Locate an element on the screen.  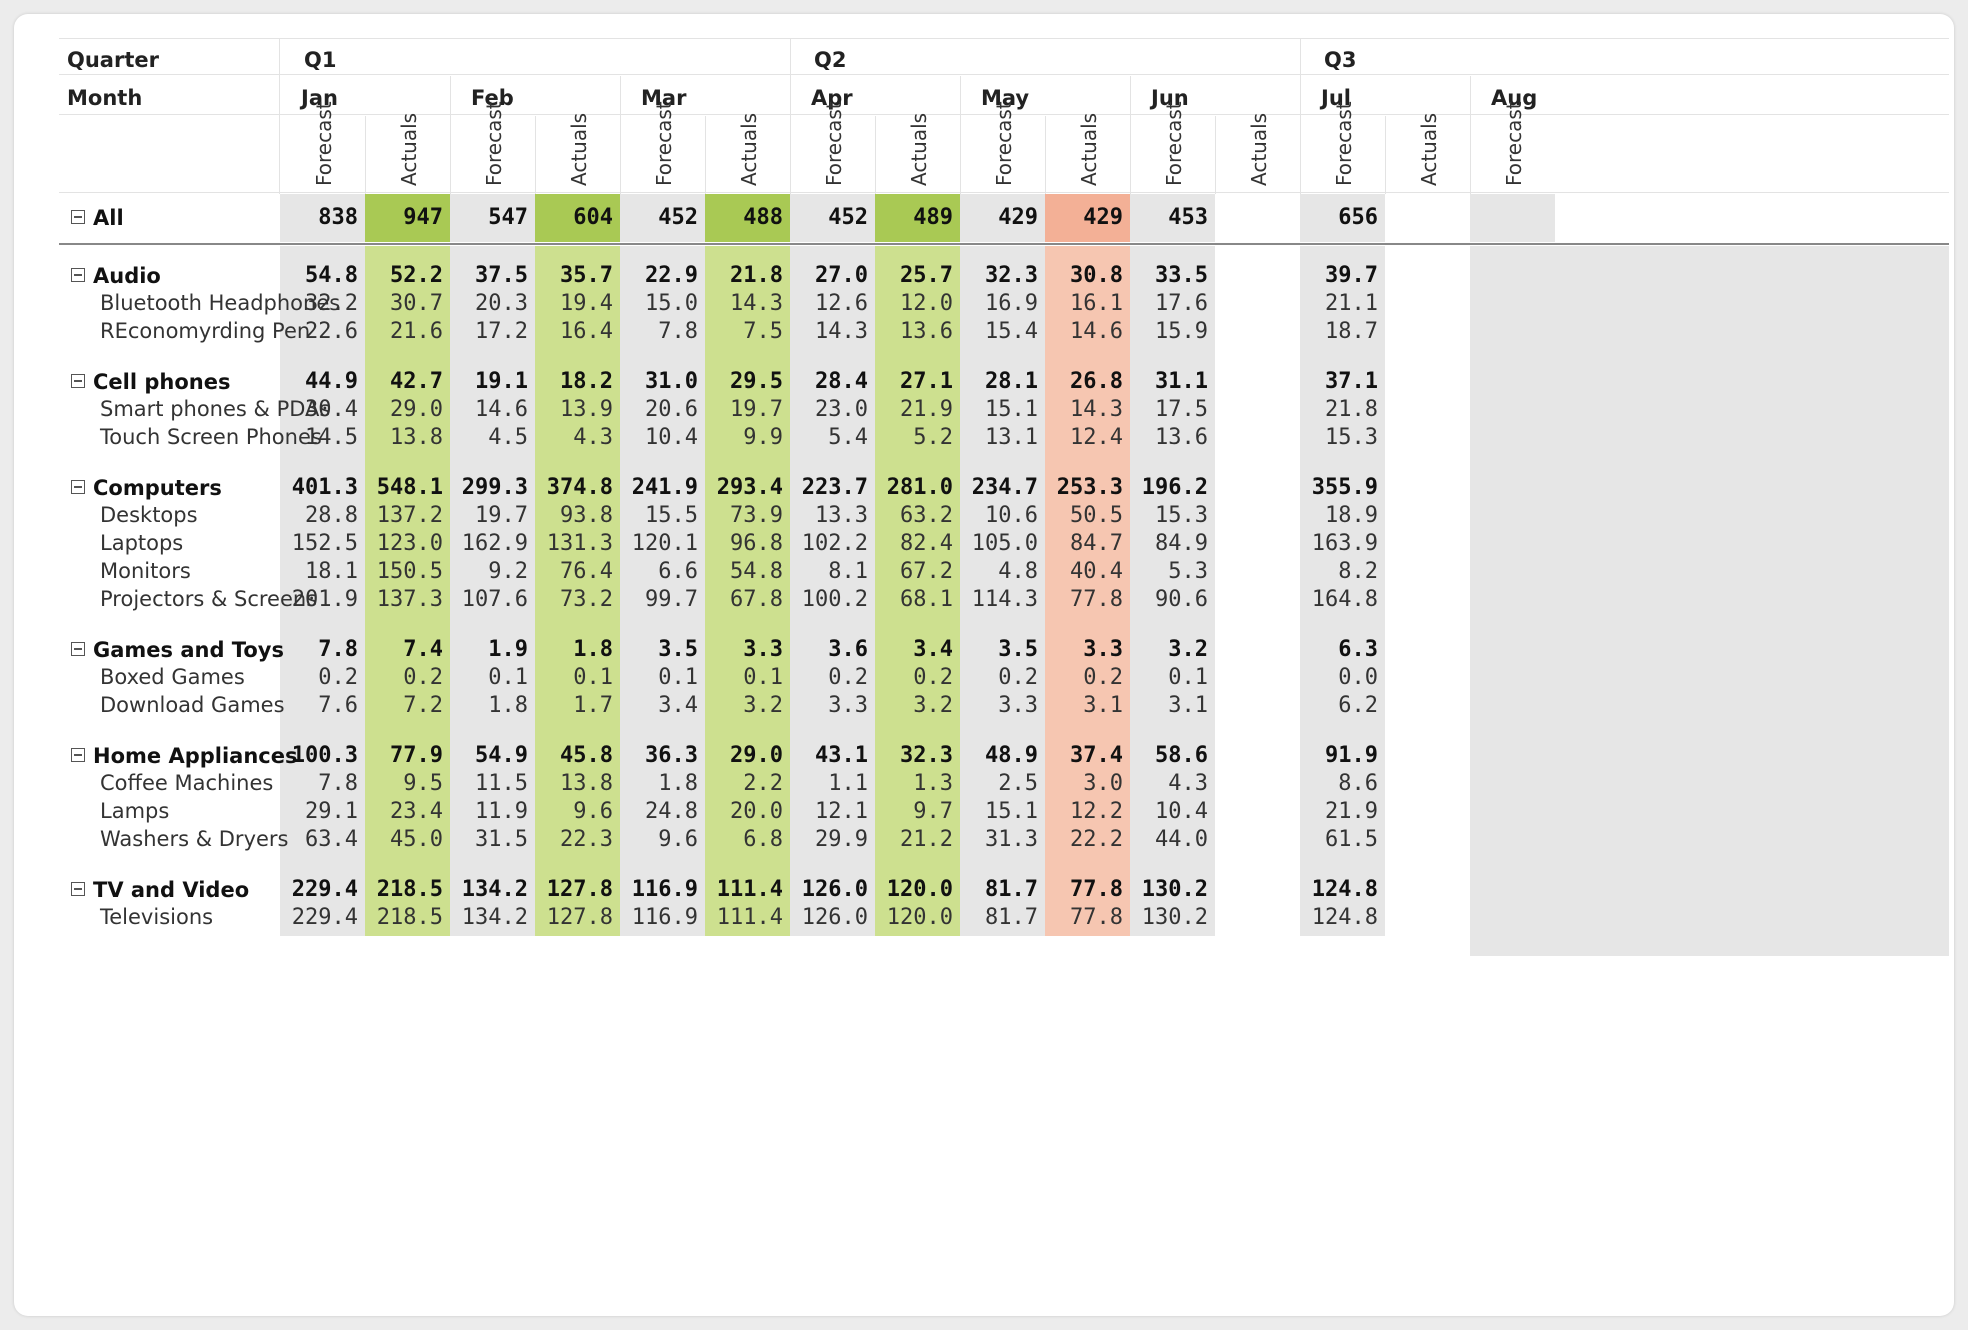
item-forecast-cell: 15.0 is located at coordinates (671, 303).